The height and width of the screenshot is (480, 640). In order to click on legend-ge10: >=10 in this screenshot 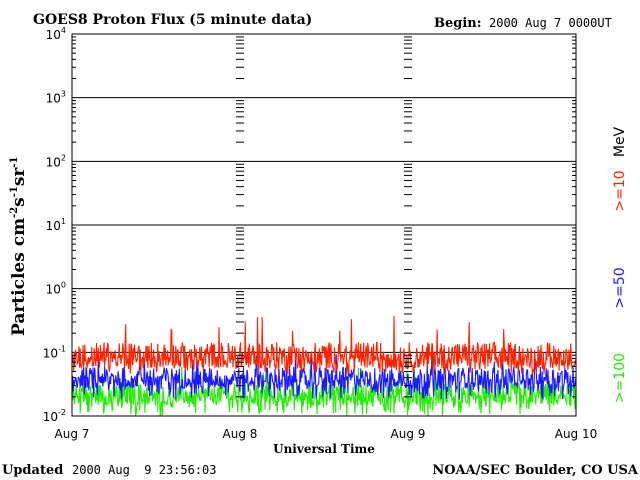, I will do `click(620, 190)`.